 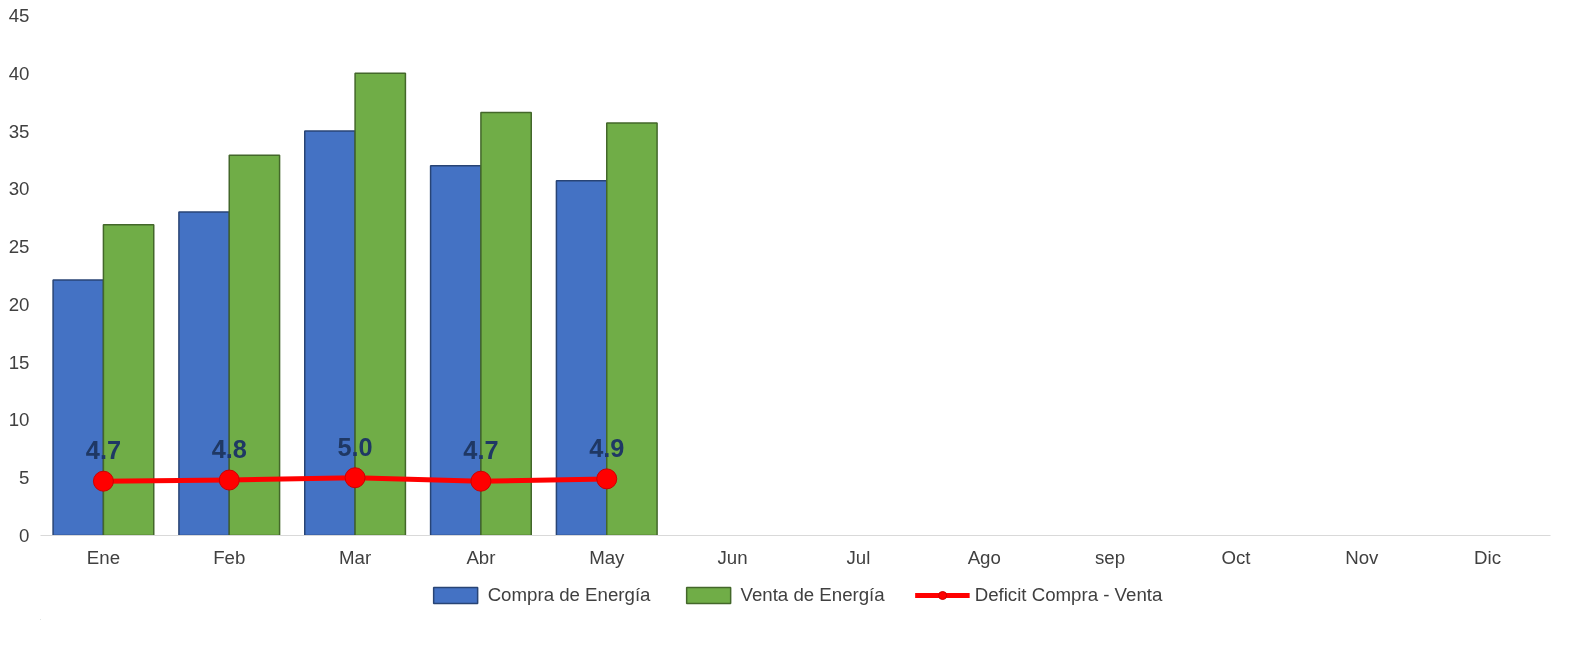 What do you see at coordinates (19, 304) in the screenshot?
I see `y-tick-label: 20` at bounding box center [19, 304].